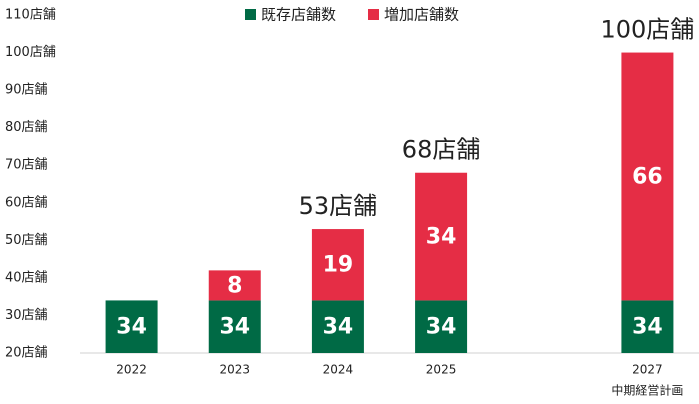 The width and height of the screenshot is (699, 404). What do you see at coordinates (338, 206) in the screenshot?
I see `total-label: 53店舗` at bounding box center [338, 206].